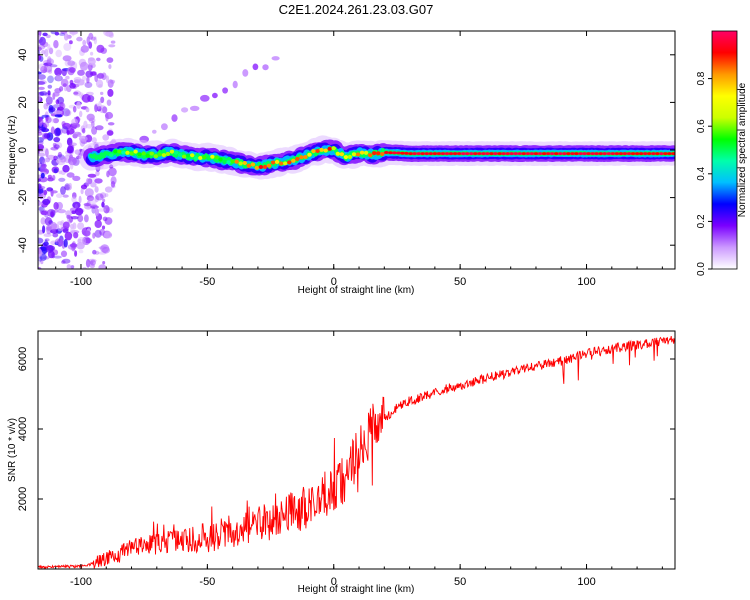  What do you see at coordinates (701, 173) in the screenshot?
I see `colorbar-tick-label: 0.4` at bounding box center [701, 173].